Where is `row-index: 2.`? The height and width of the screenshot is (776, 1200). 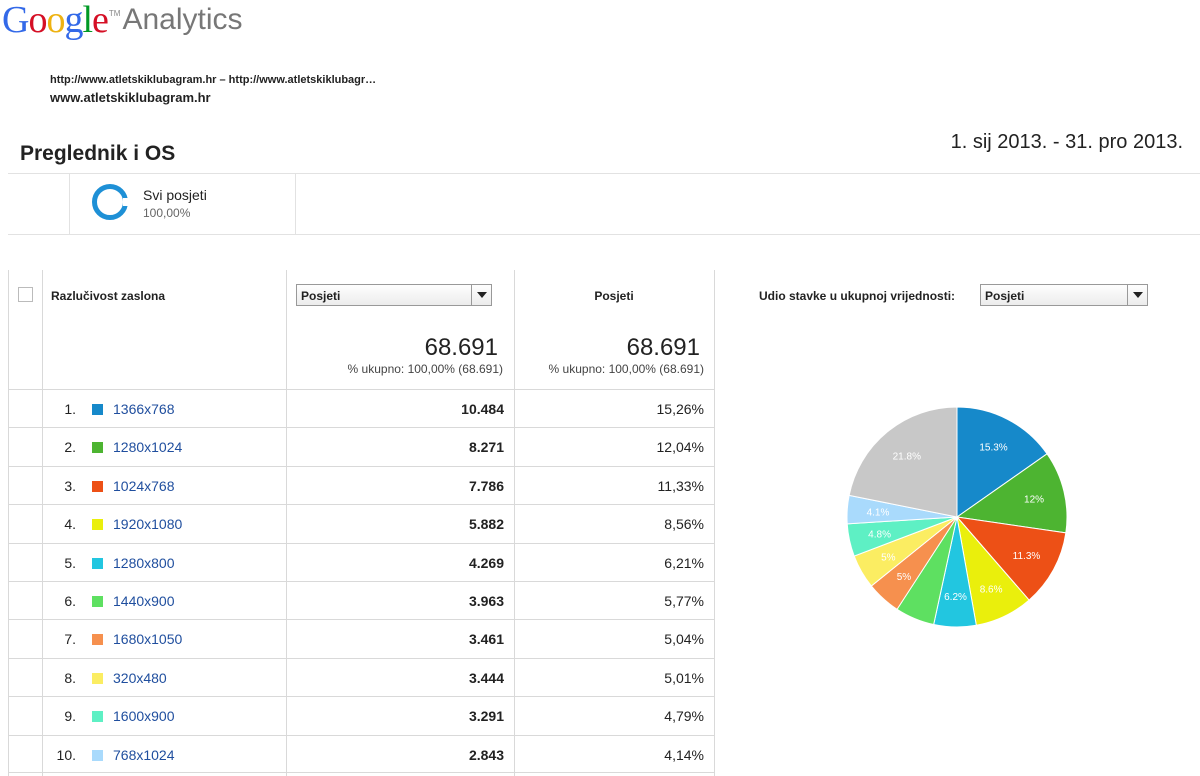
row-index: 2. is located at coordinates (70, 447).